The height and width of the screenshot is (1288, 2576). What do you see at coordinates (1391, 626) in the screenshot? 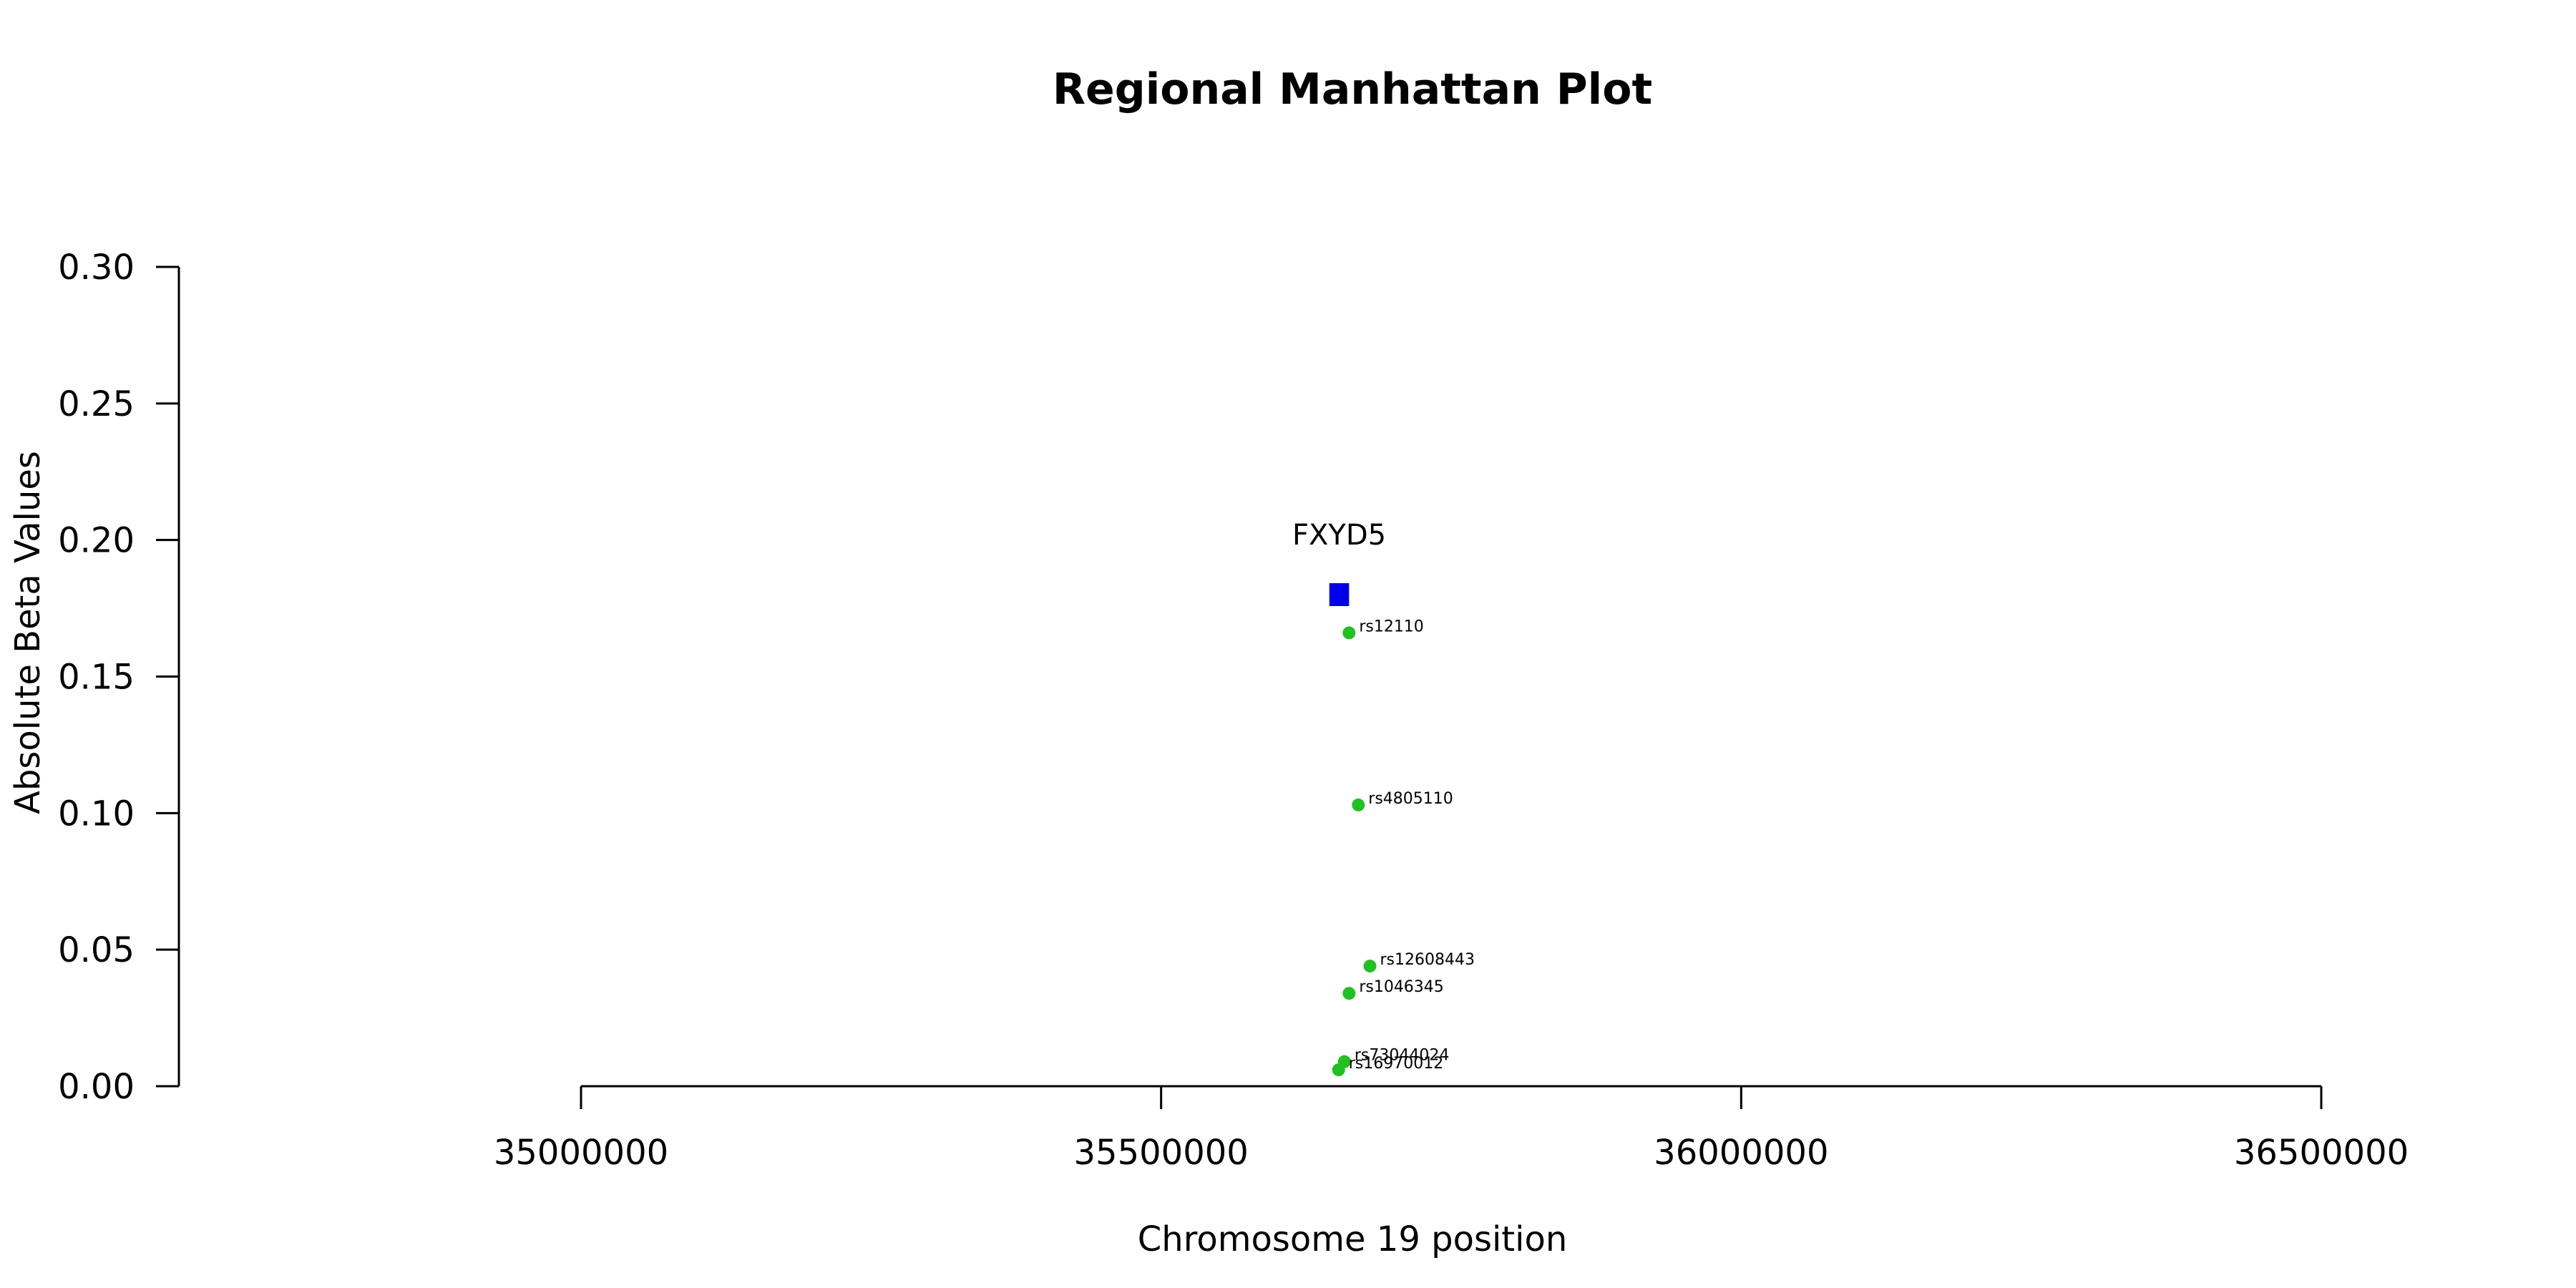
I see `snp-label: rs12110` at bounding box center [1391, 626].